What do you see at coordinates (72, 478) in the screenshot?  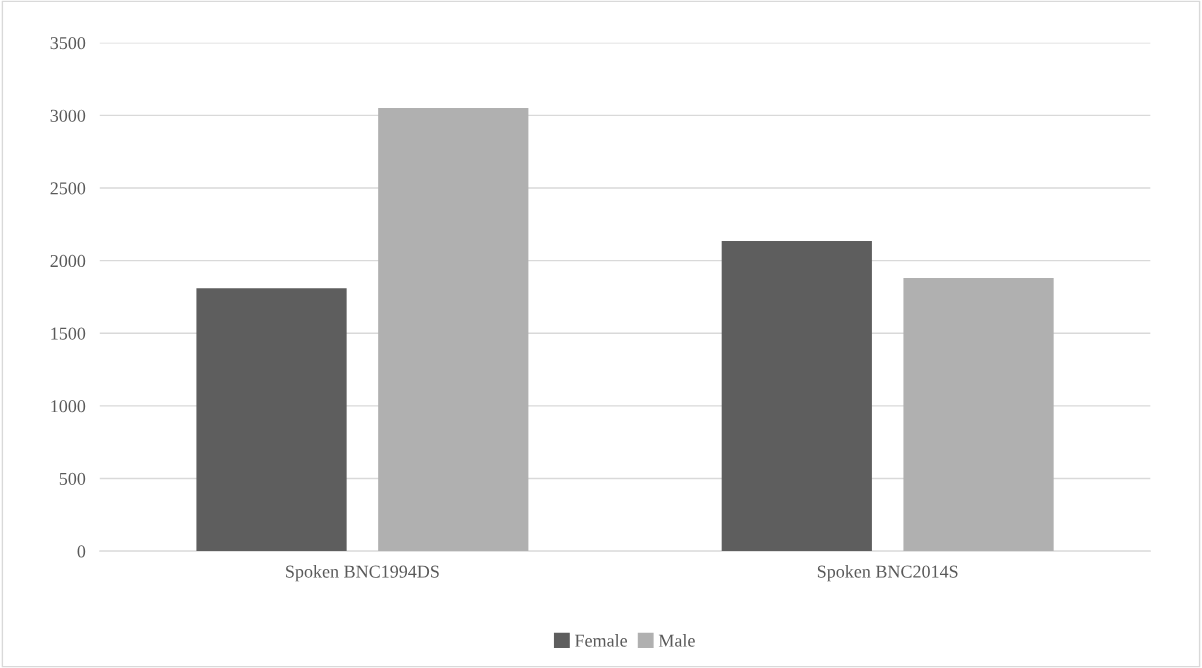 I see `y-tick-label: 500` at bounding box center [72, 478].